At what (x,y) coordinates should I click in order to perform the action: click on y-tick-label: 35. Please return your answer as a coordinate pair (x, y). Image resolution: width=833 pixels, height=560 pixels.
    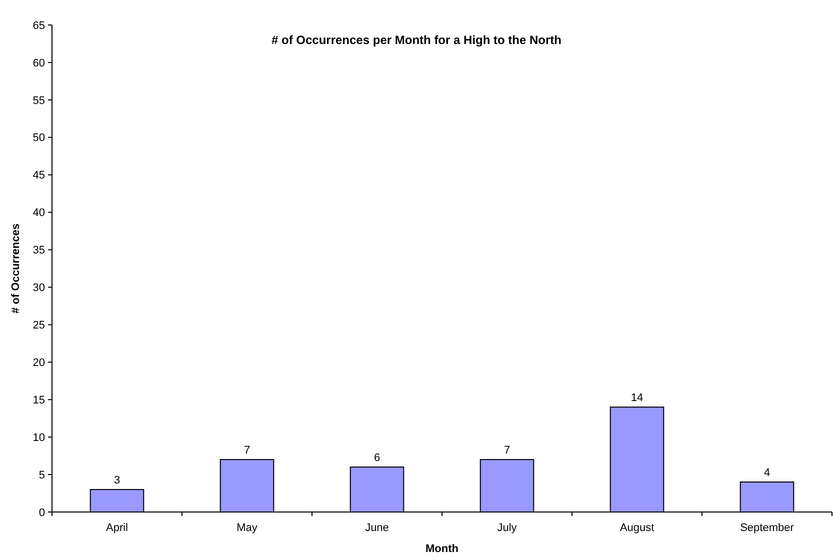
    Looking at the image, I should click on (38, 250).